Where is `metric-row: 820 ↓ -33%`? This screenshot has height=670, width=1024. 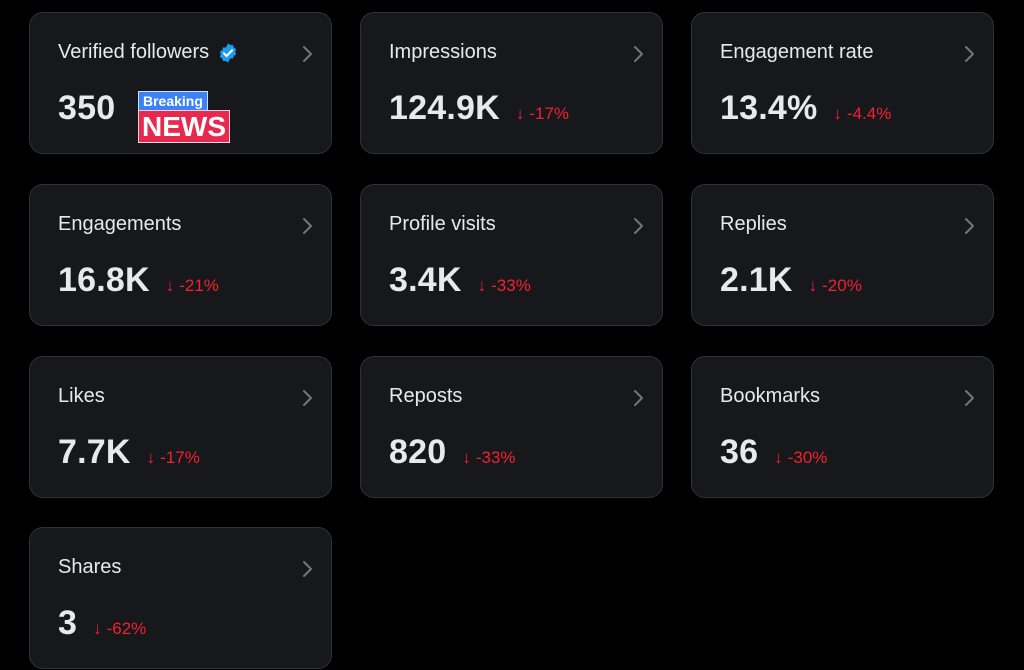
metric-row: 820 ↓ -33% is located at coordinates (452, 452).